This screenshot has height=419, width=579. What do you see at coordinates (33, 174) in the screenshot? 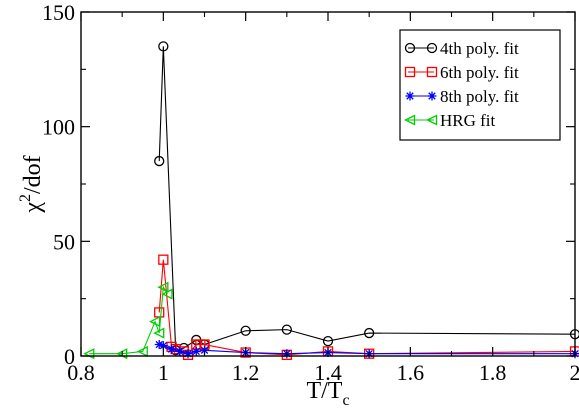
I see `y-axis-title-rest: /dof` at bounding box center [33, 174].